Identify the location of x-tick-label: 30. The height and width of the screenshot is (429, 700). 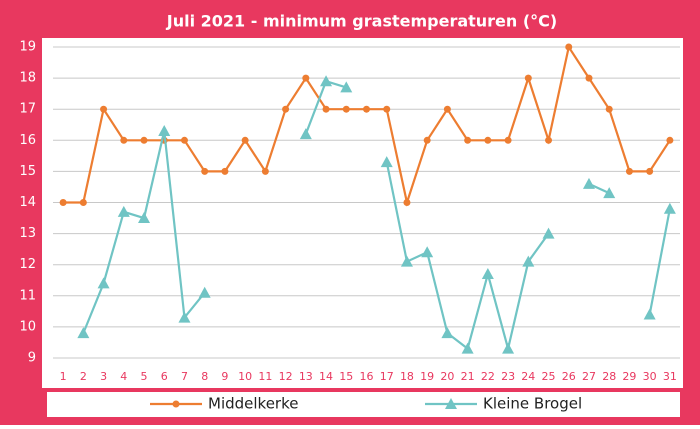
(650, 376).